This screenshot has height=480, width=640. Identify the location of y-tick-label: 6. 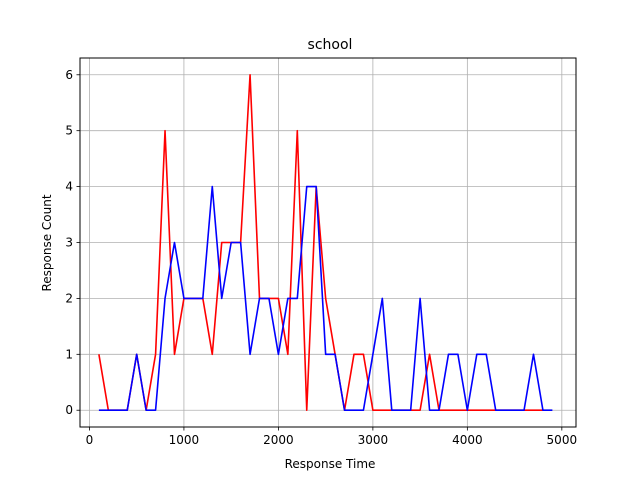
(69, 75).